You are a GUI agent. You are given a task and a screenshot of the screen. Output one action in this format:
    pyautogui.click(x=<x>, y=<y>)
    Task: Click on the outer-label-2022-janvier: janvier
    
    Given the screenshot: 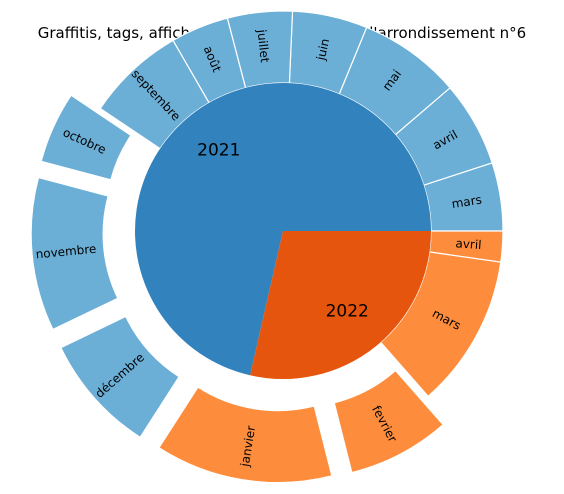 What is the action you would take?
    pyautogui.click(x=248, y=447)
    